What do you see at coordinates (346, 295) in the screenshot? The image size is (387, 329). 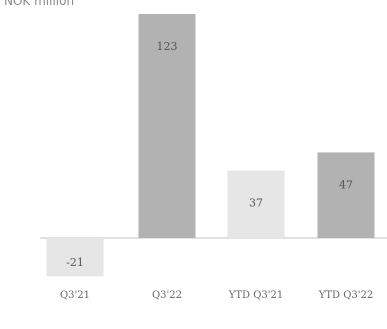 I see `category-label-4: YTD Q3'22` at bounding box center [346, 295].